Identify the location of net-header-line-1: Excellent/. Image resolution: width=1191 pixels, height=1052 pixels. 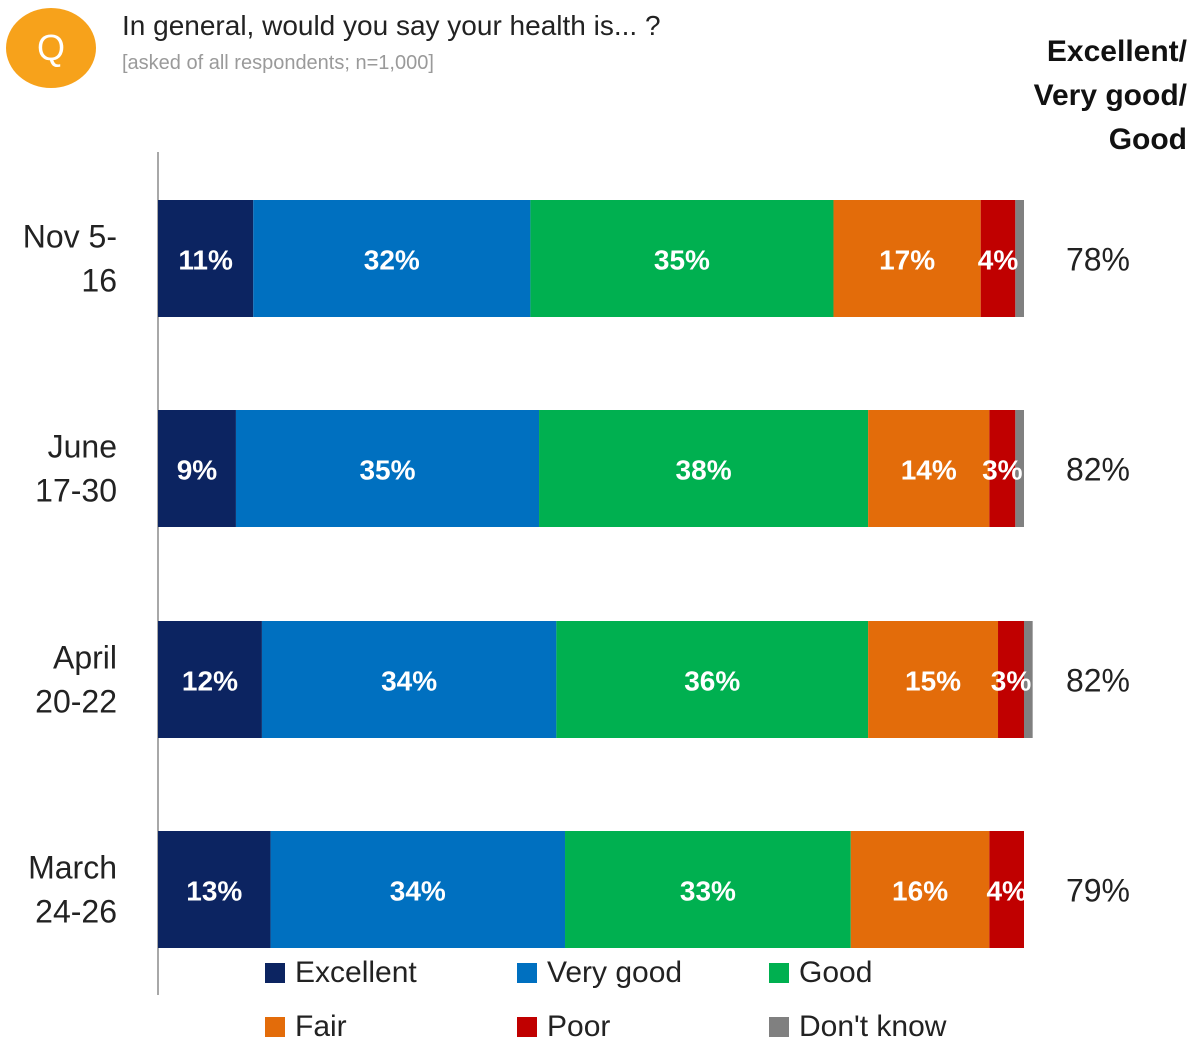
(1116, 51).